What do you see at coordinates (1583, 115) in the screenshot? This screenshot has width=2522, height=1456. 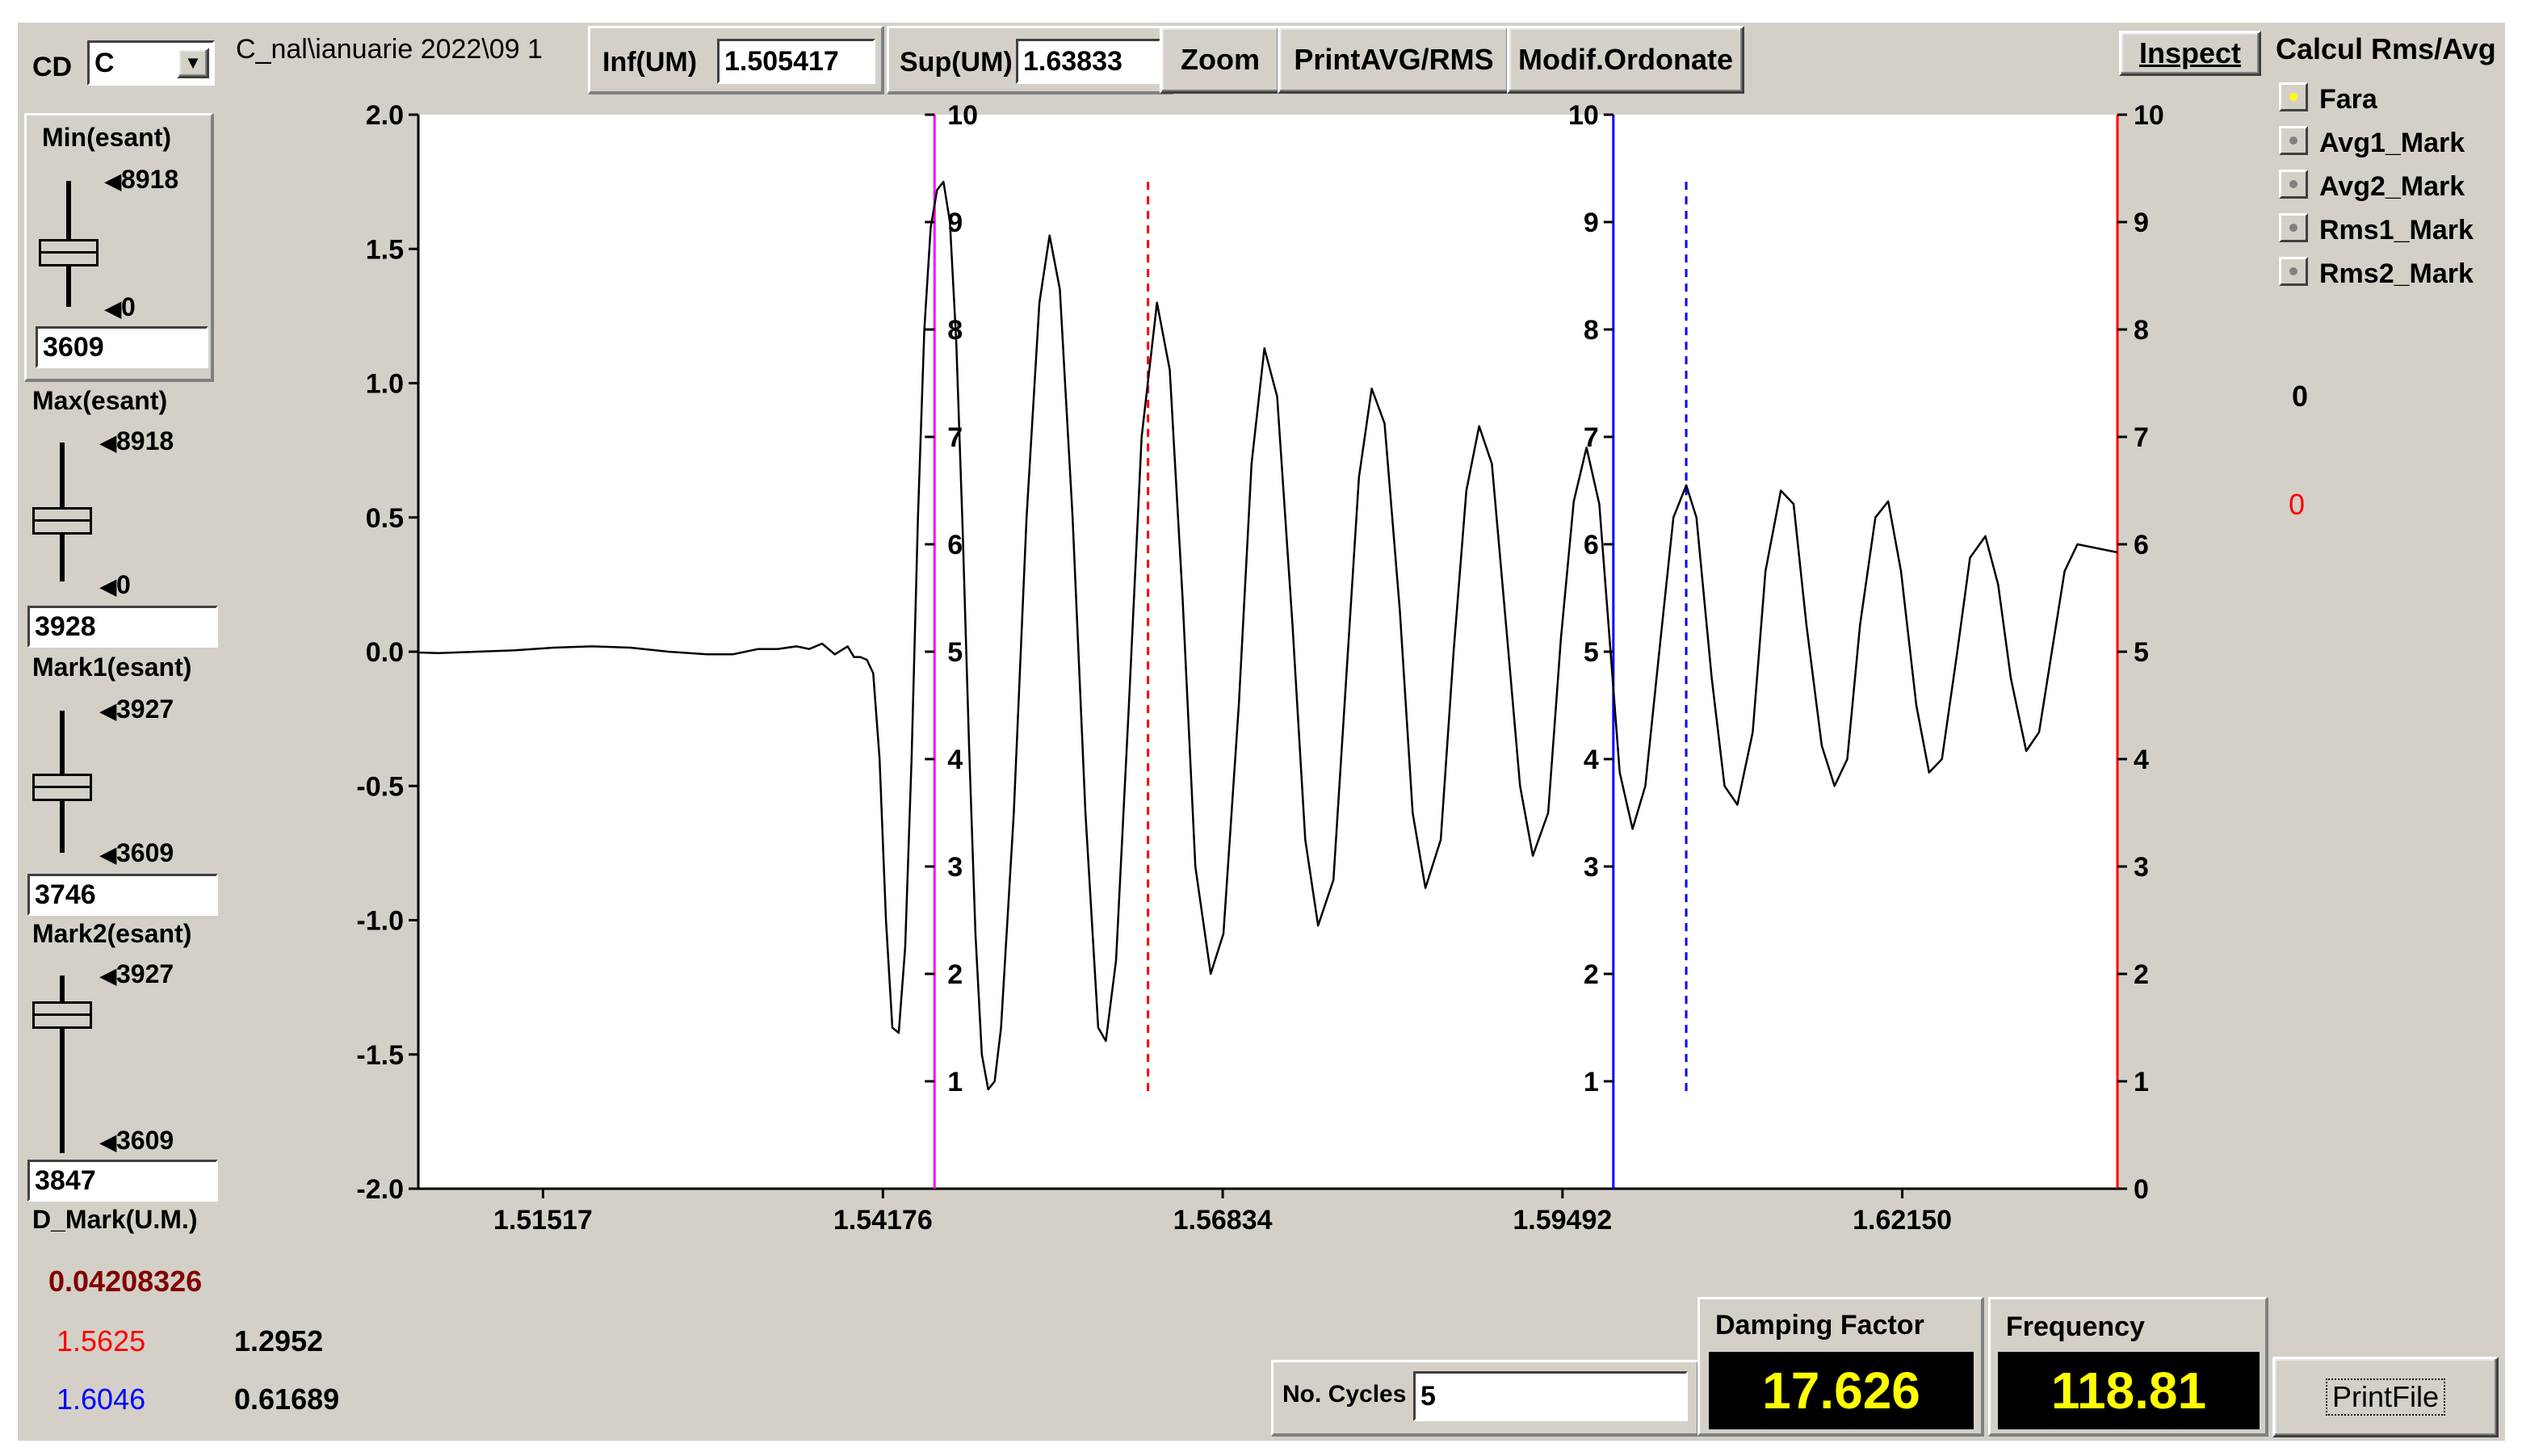 I see `cursor-blue-tick-label: 10` at bounding box center [1583, 115].